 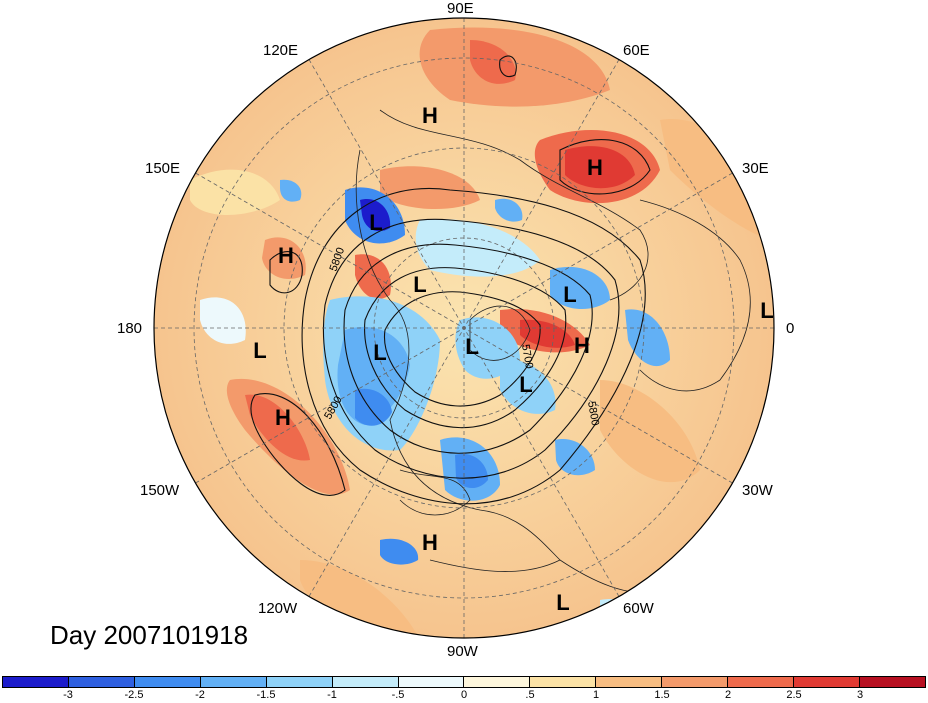 What do you see at coordinates (593, 413) in the screenshot?
I see `contour-label: 5800` at bounding box center [593, 413].